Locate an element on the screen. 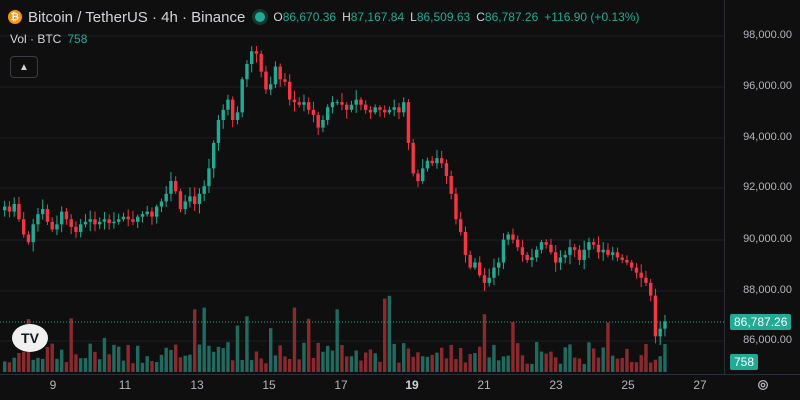 The image size is (800, 400). collapse-legend-button: ▲ is located at coordinates (24, 67).